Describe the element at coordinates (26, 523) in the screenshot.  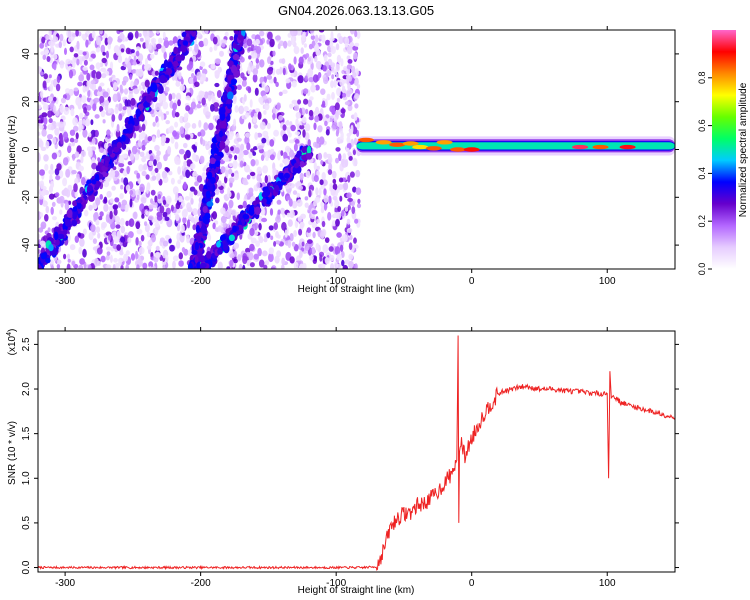
I see `y-tick-label: 0.5` at that location.